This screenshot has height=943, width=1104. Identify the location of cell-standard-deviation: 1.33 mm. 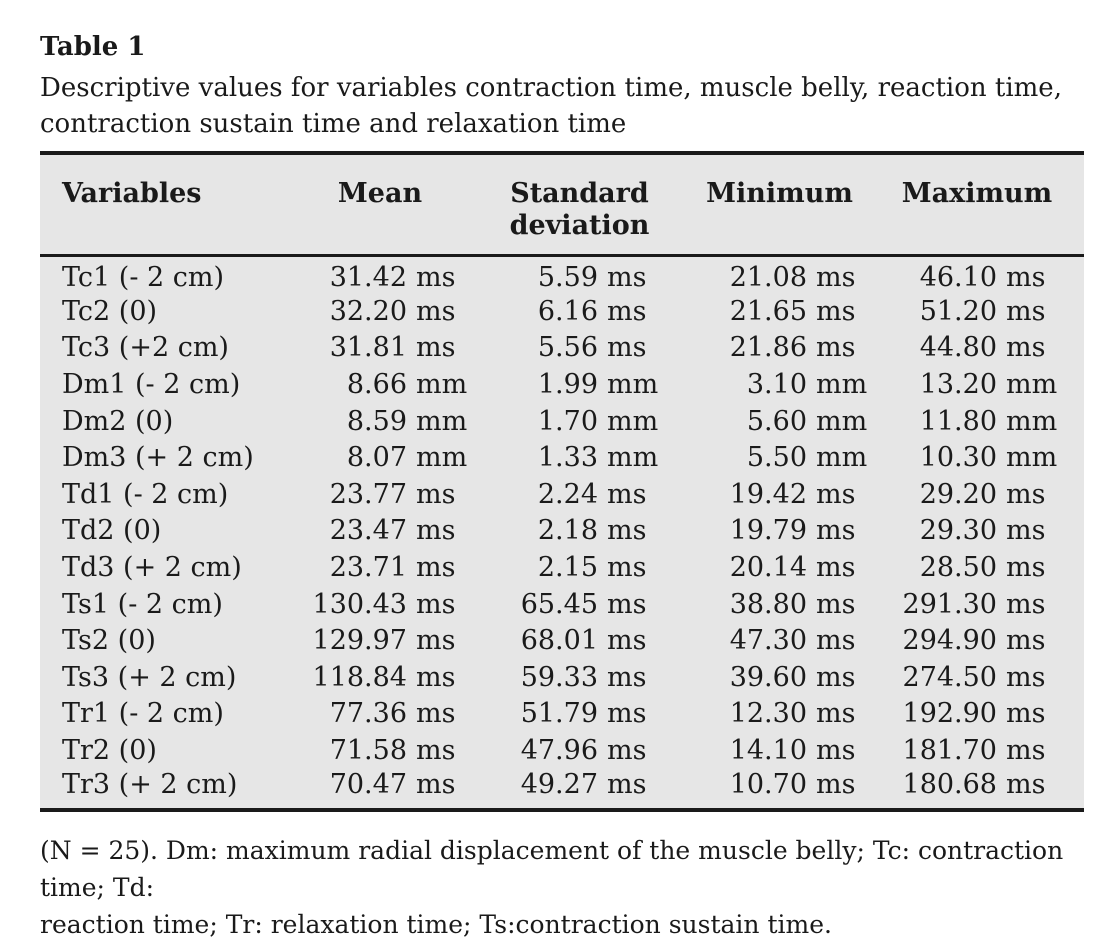
(565, 457).